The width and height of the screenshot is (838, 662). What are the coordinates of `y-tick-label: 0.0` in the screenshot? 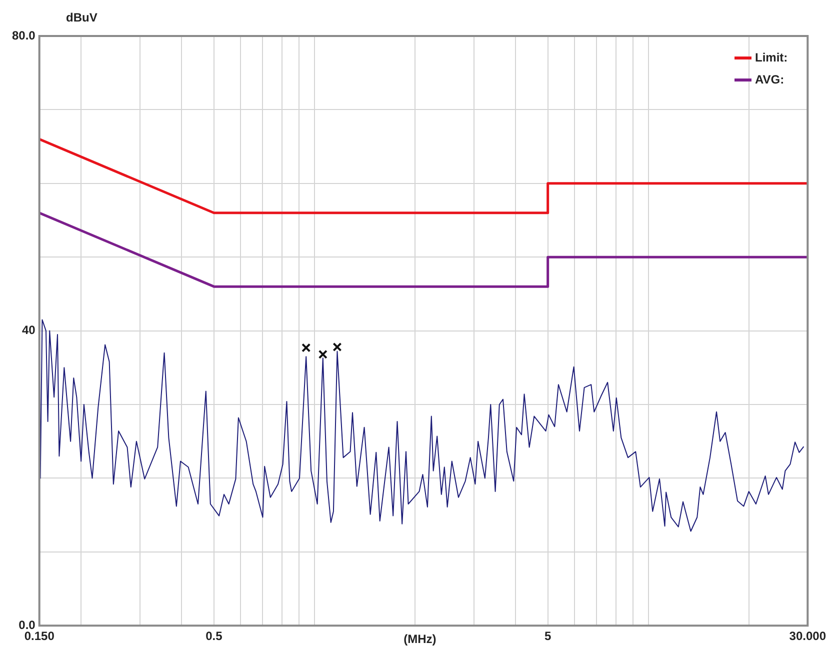 It's located at (27, 625).